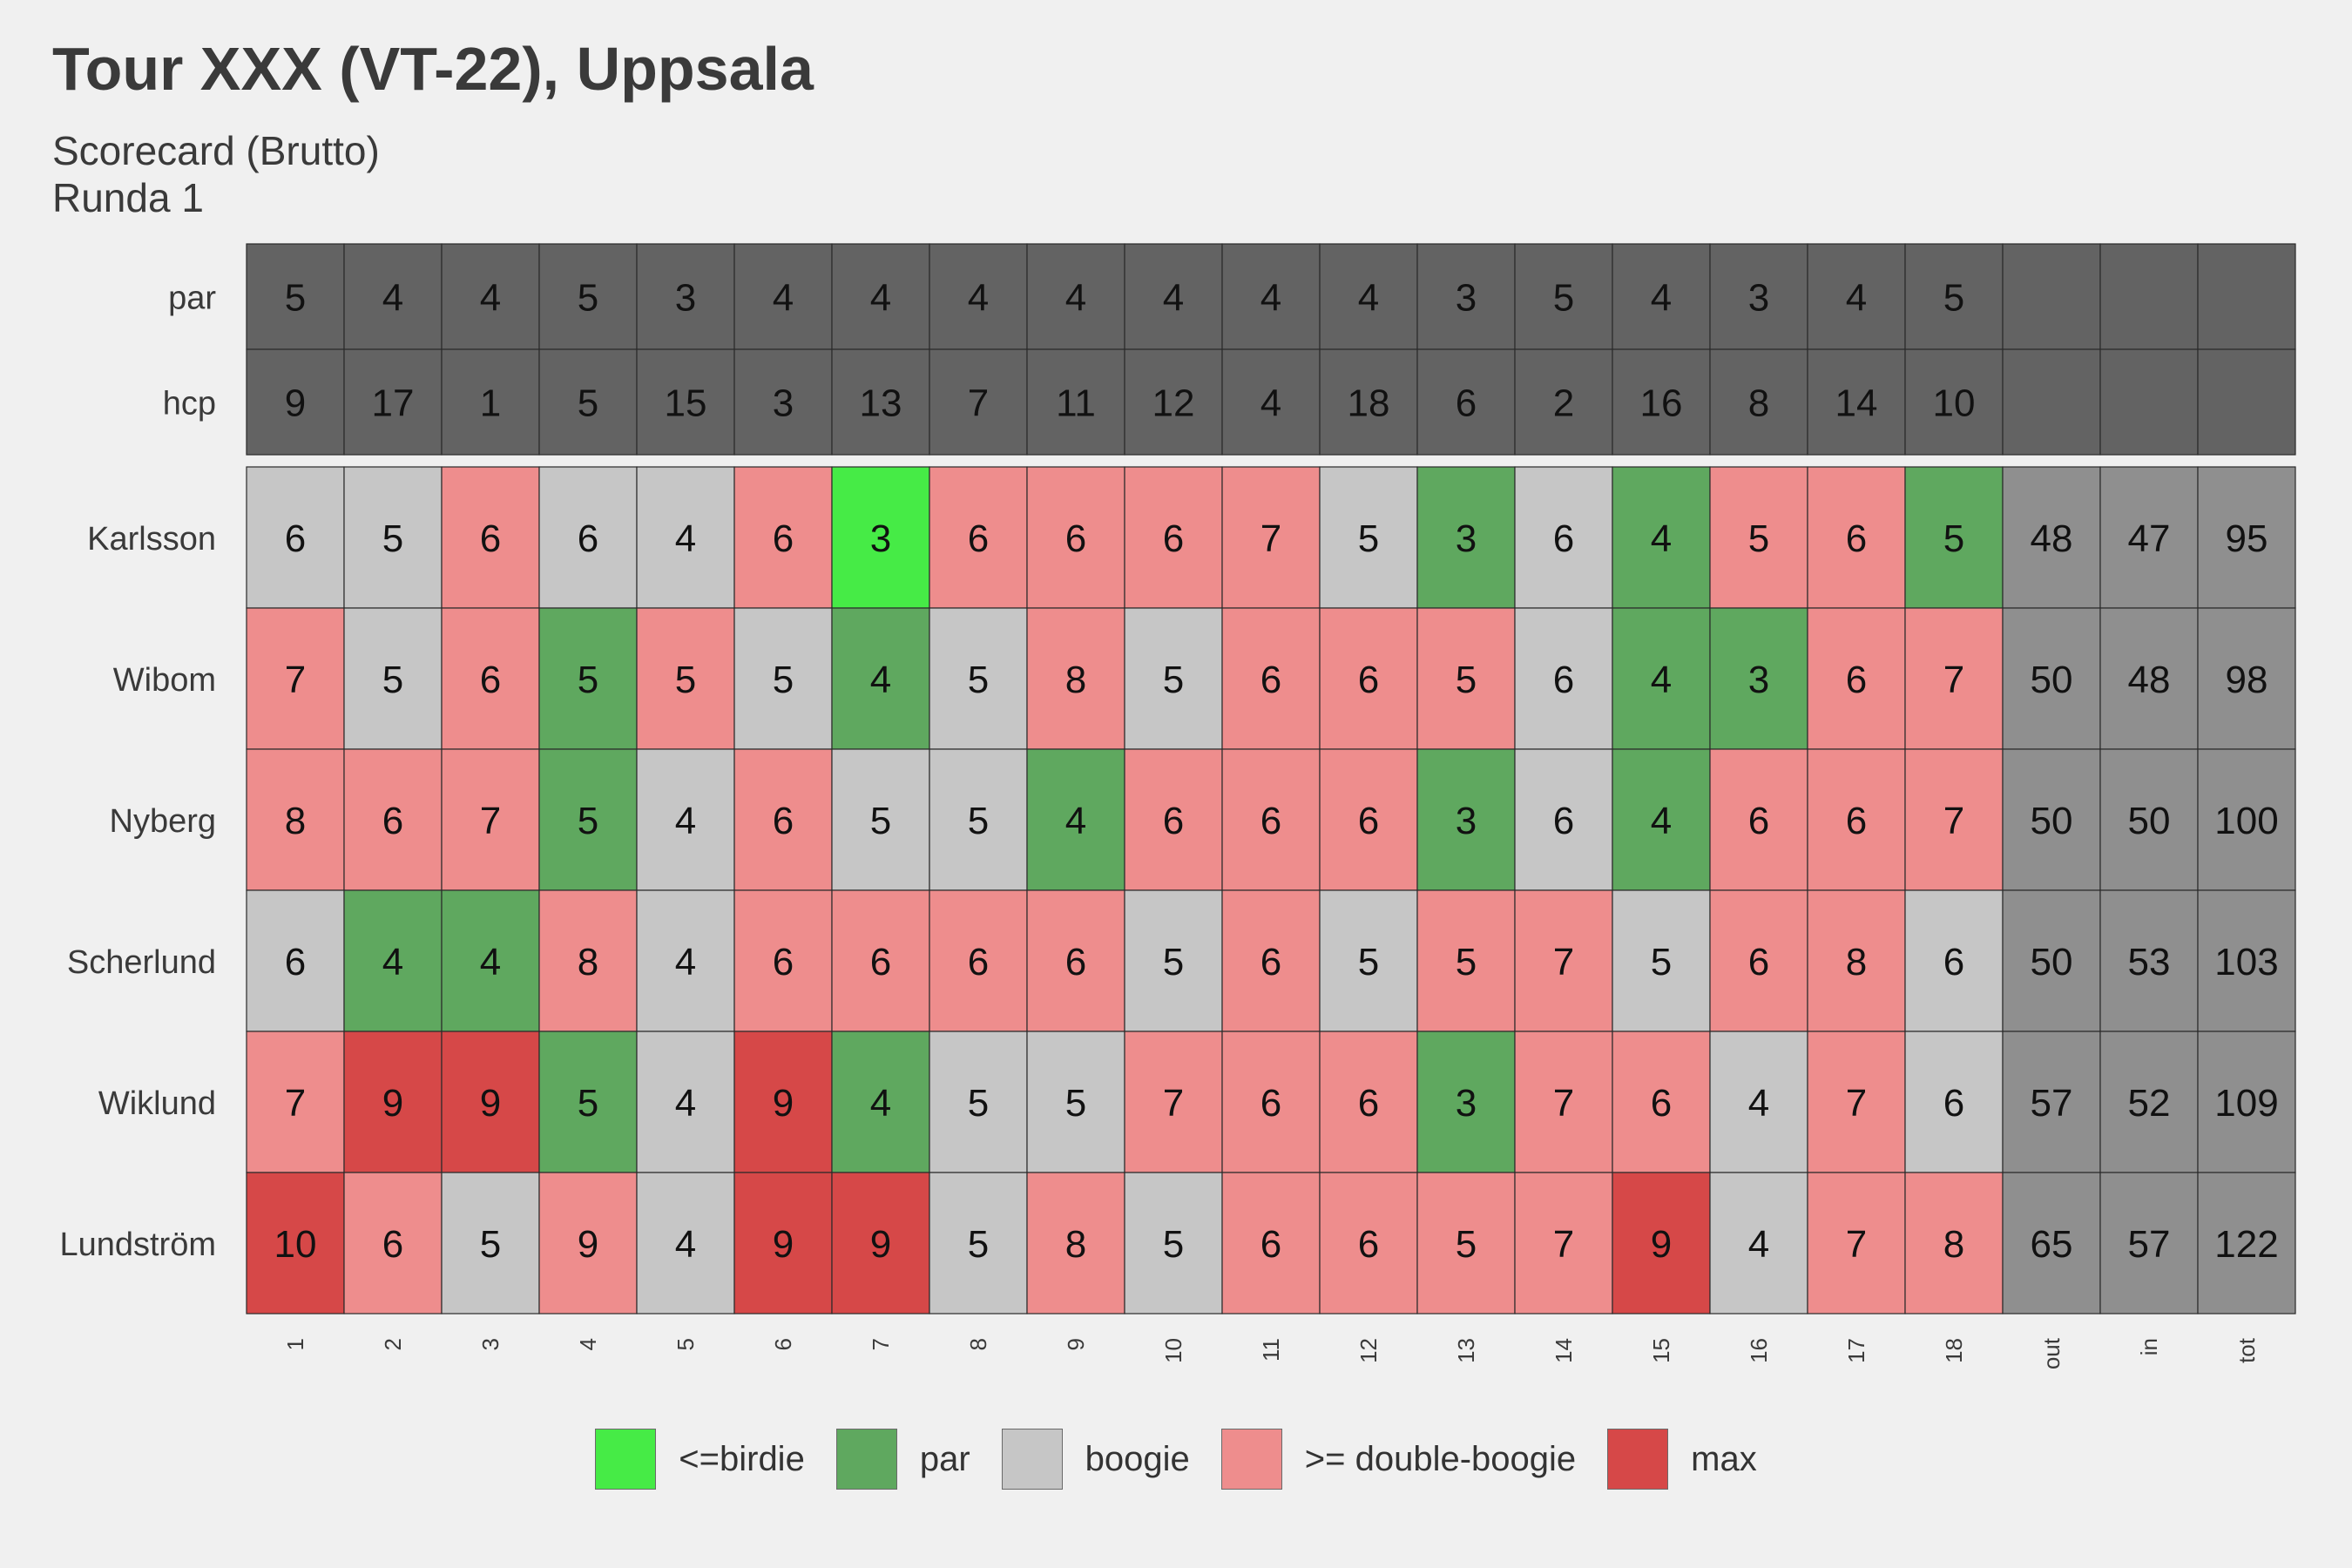 The height and width of the screenshot is (1568, 2352). What do you see at coordinates (2247, 1350) in the screenshot?
I see `x-tick-label-tot: tot` at bounding box center [2247, 1350].